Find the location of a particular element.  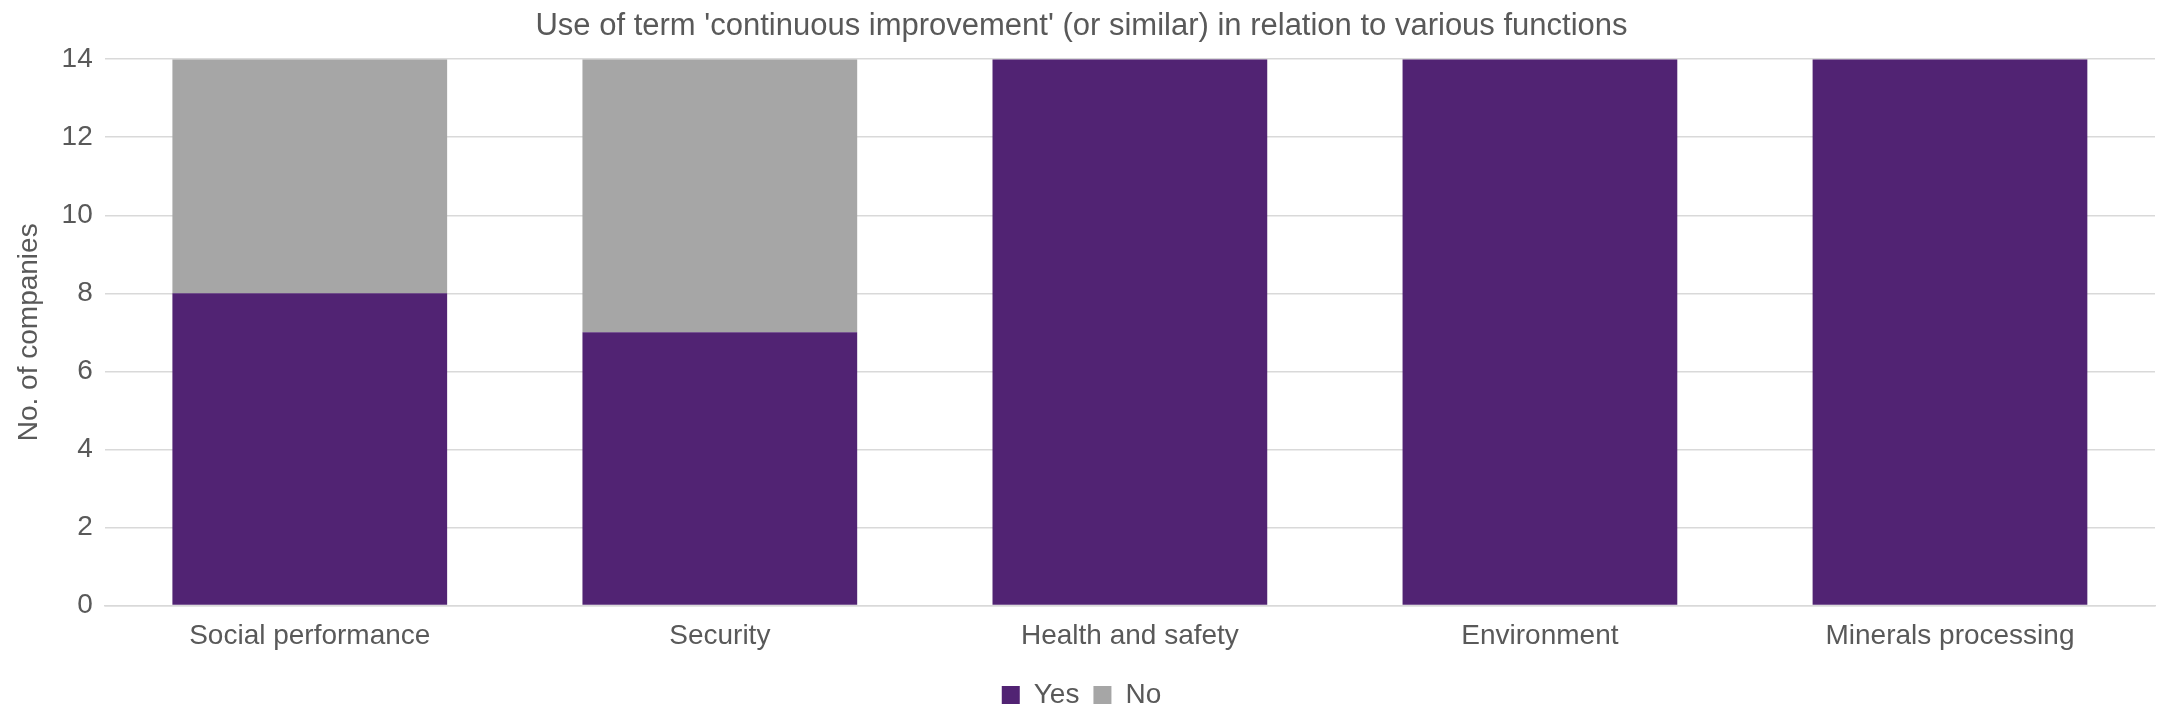

y-tick-label: 12 is located at coordinates (77, 135).